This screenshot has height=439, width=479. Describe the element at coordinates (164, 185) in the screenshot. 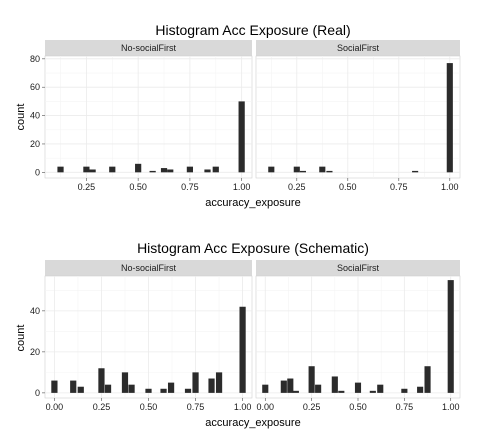

I see `x-axis-left: 0.25 0.50 0.75 1.00` at that location.